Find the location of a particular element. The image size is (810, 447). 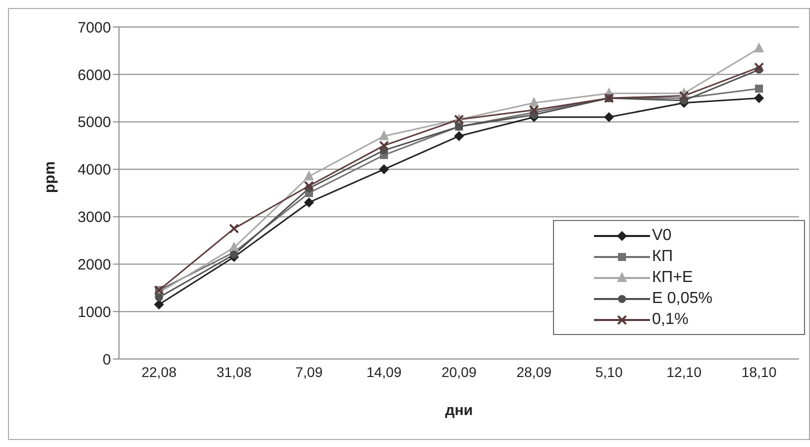

x-tick-label: 28,09 is located at coordinates (534, 372).